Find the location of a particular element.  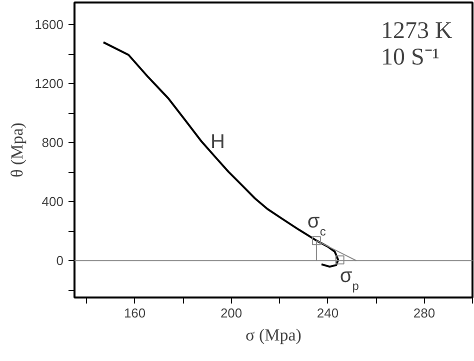

y-tick-label: 800 is located at coordinates (53, 142).